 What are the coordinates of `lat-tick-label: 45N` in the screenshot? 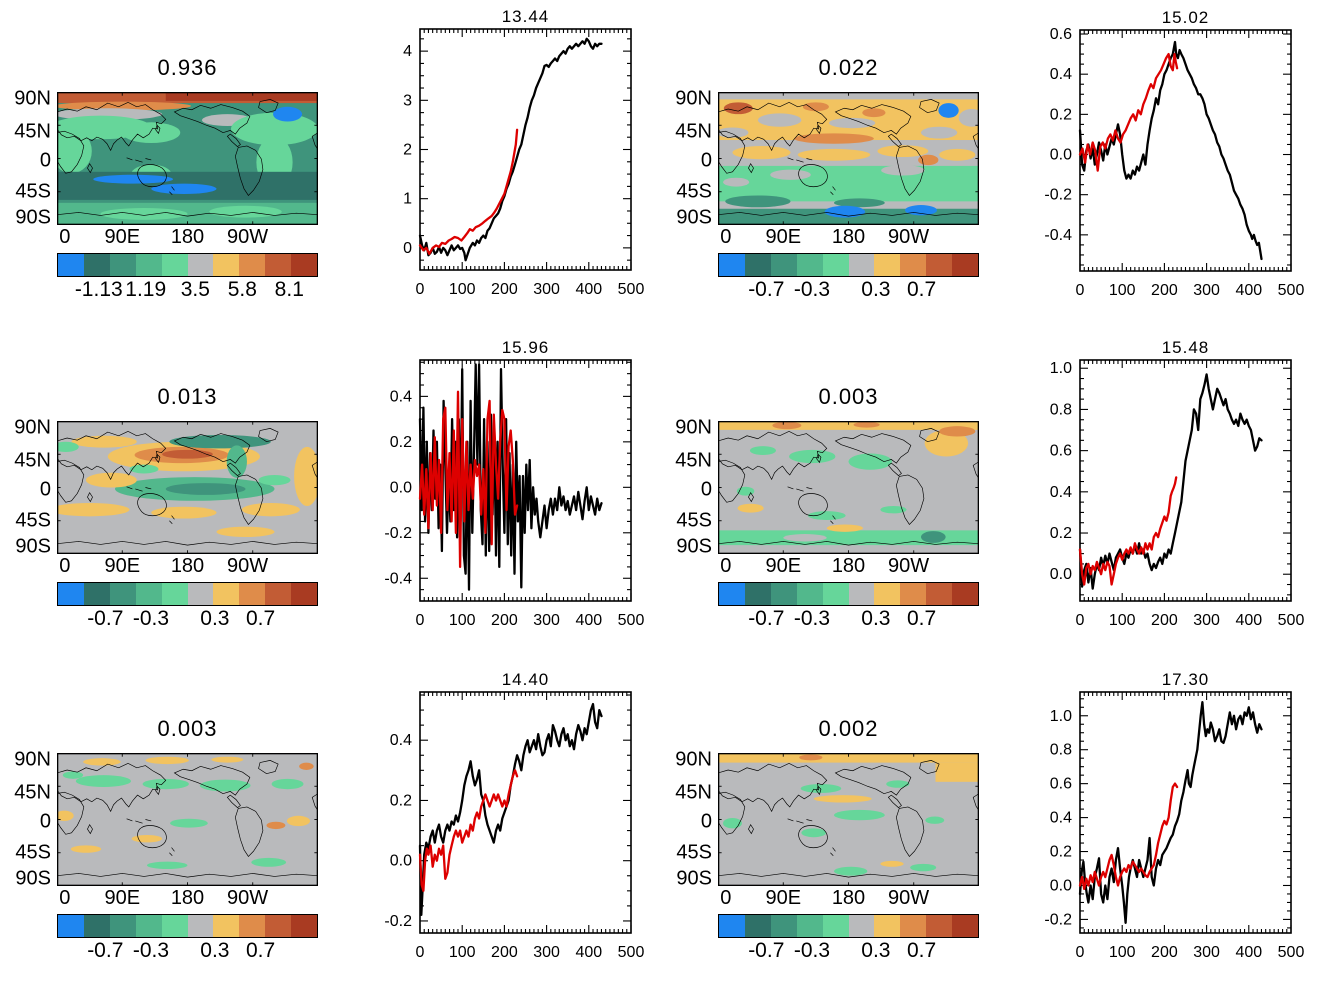 It's located at (32, 460).